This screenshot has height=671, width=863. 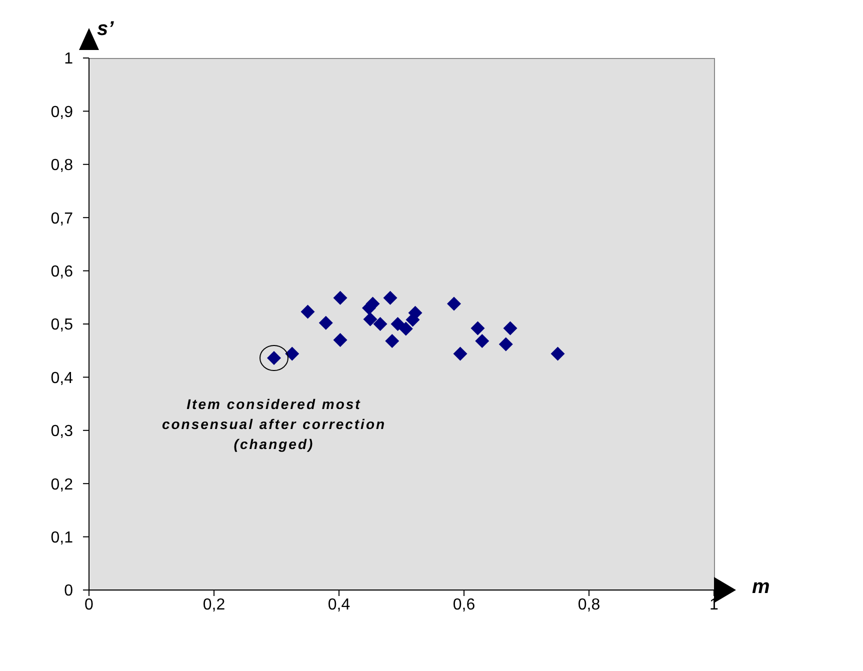 I want to click on y-tick-label: 0,2, so click(x=62, y=485).